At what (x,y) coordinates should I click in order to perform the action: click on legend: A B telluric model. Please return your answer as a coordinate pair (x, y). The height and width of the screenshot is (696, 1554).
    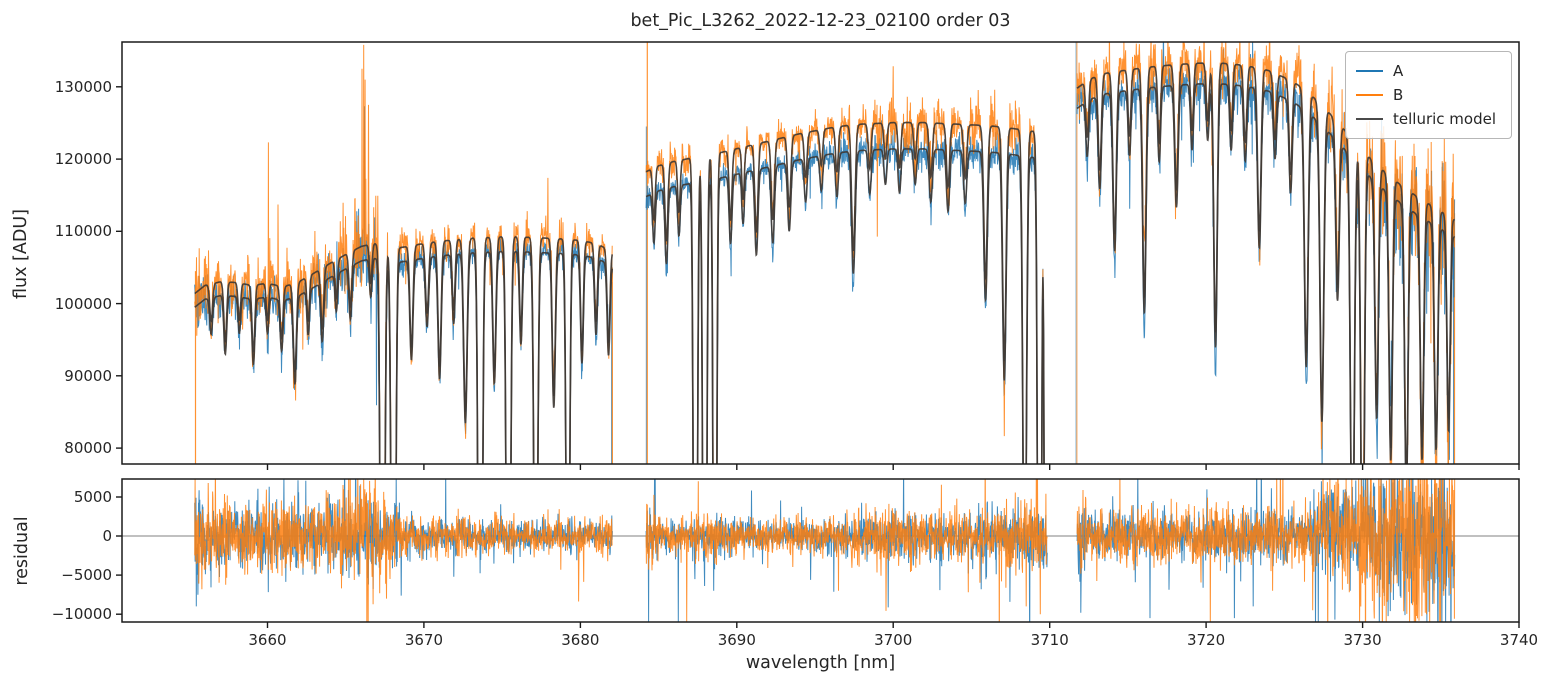
    Looking at the image, I should click on (1428, 95).